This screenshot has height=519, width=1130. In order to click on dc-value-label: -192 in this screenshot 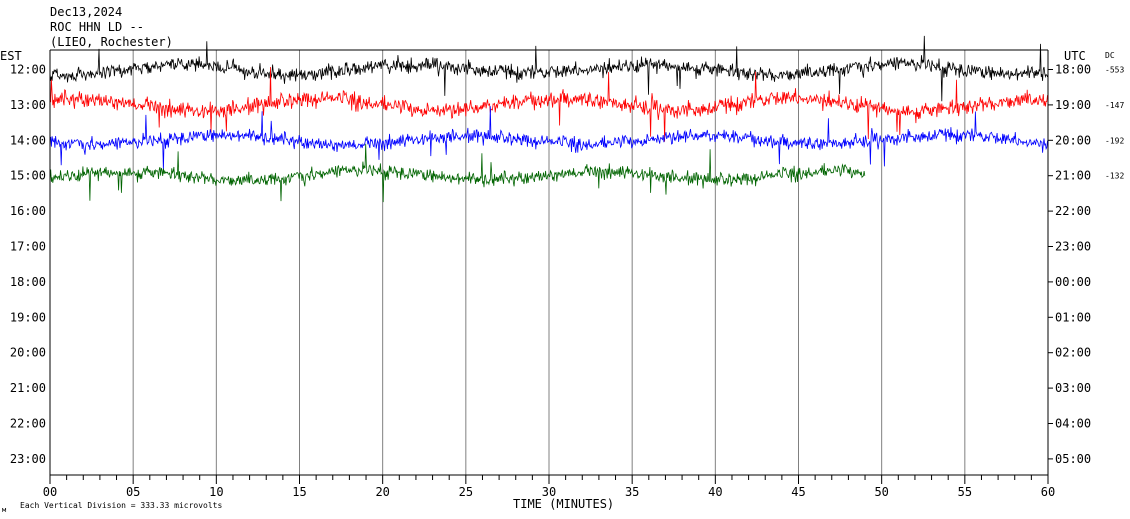, I will do `click(1114, 140)`.